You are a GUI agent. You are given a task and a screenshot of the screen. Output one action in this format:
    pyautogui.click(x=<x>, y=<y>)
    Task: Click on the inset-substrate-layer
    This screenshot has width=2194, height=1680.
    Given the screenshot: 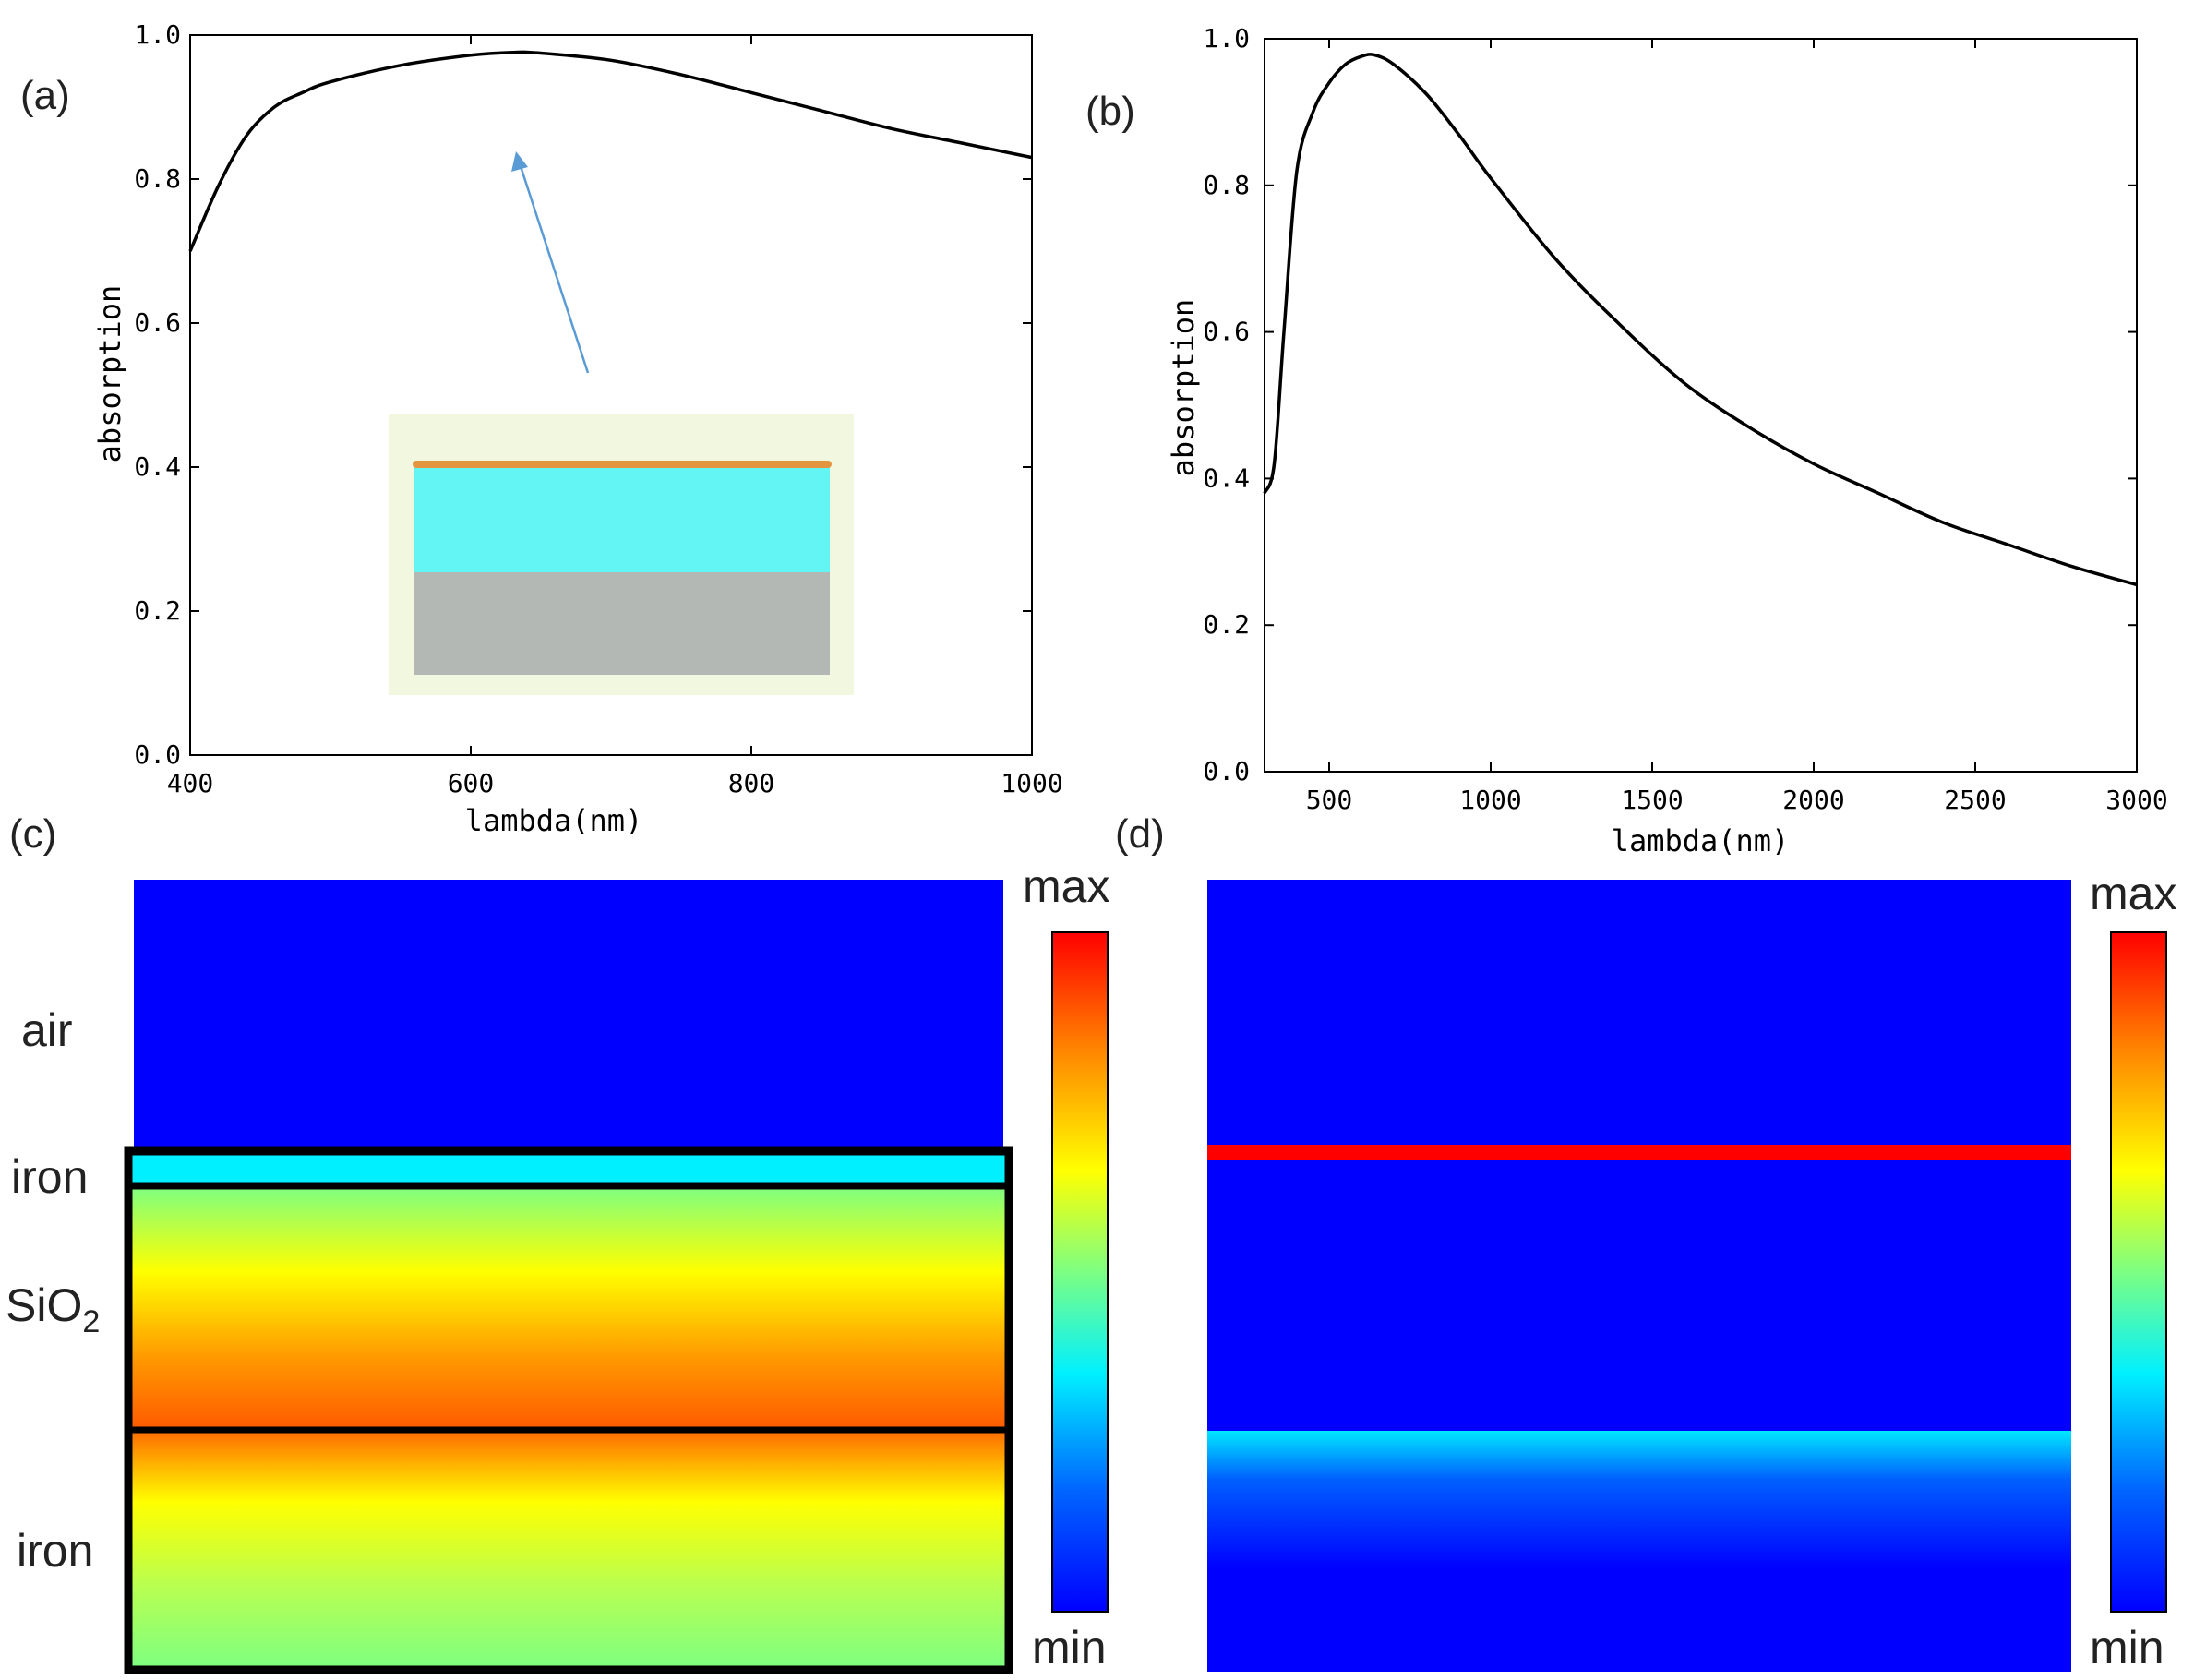 What is the action you would take?
    pyautogui.click(x=622, y=623)
    